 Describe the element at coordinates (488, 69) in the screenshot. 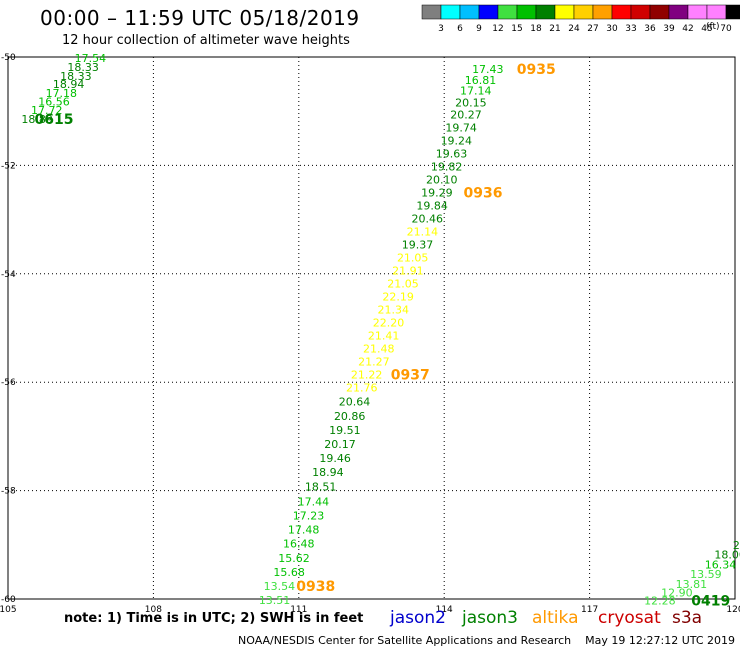

I see `wave-height-label: 17.43` at that location.